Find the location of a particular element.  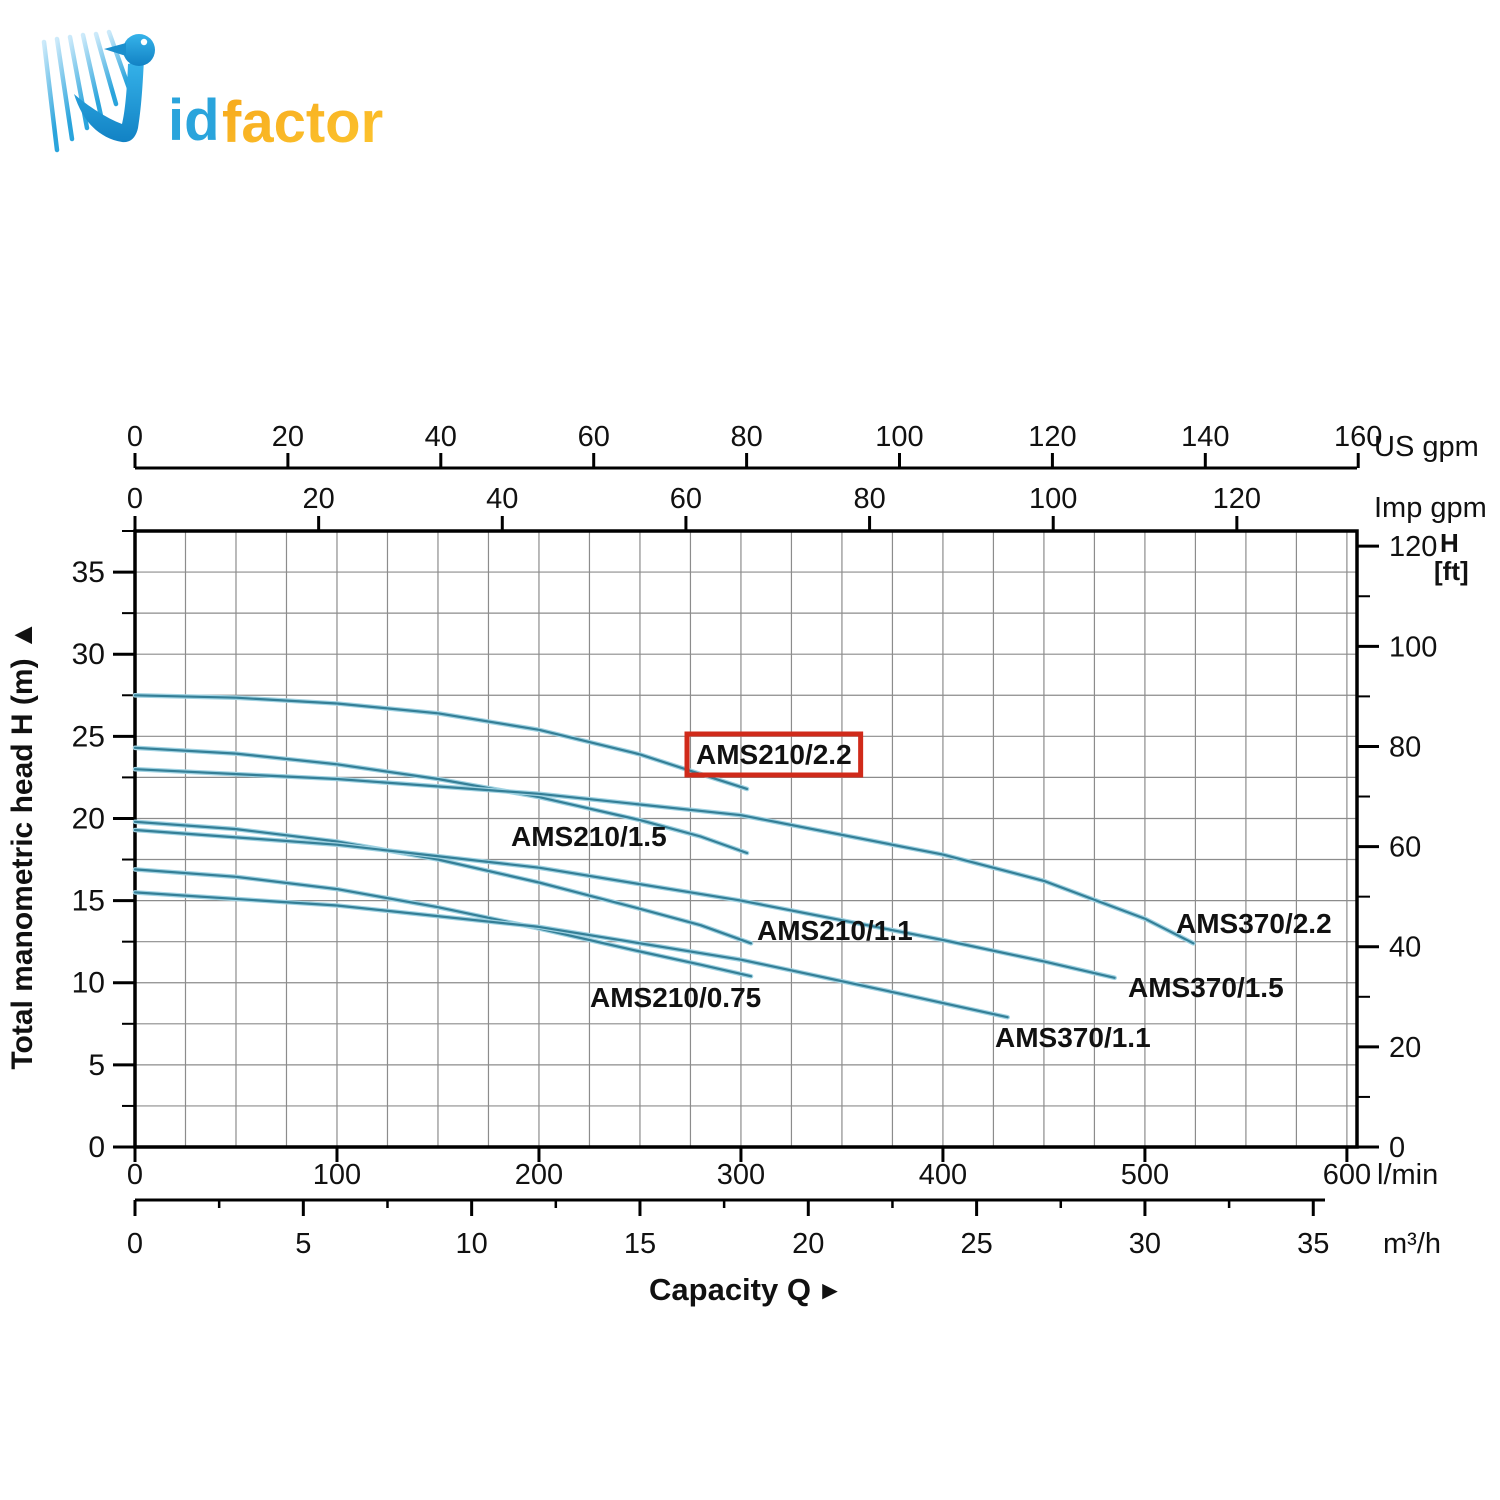

us-gpm-tick-label: 120 is located at coordinates (1052, 437).